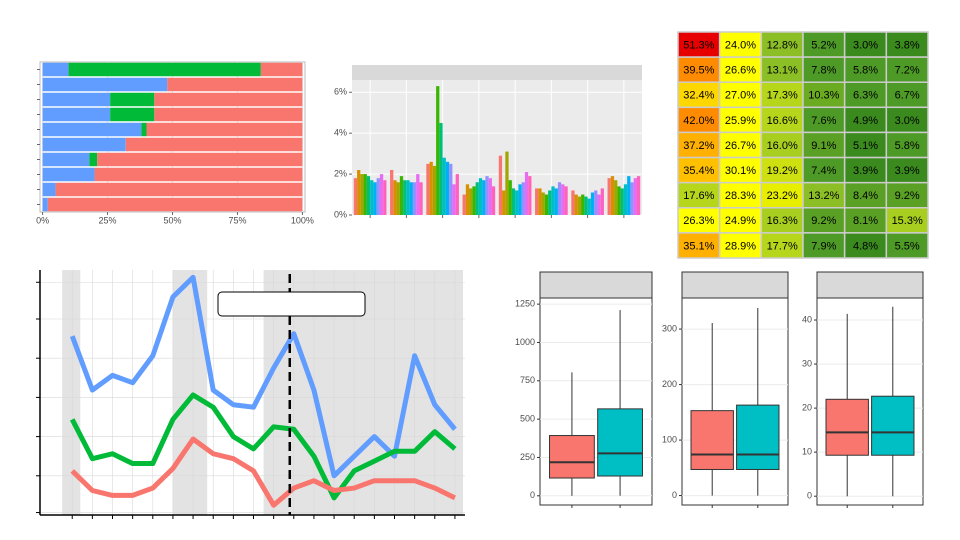  I want to click on cell-label: 19.2%, so click(782, 171).